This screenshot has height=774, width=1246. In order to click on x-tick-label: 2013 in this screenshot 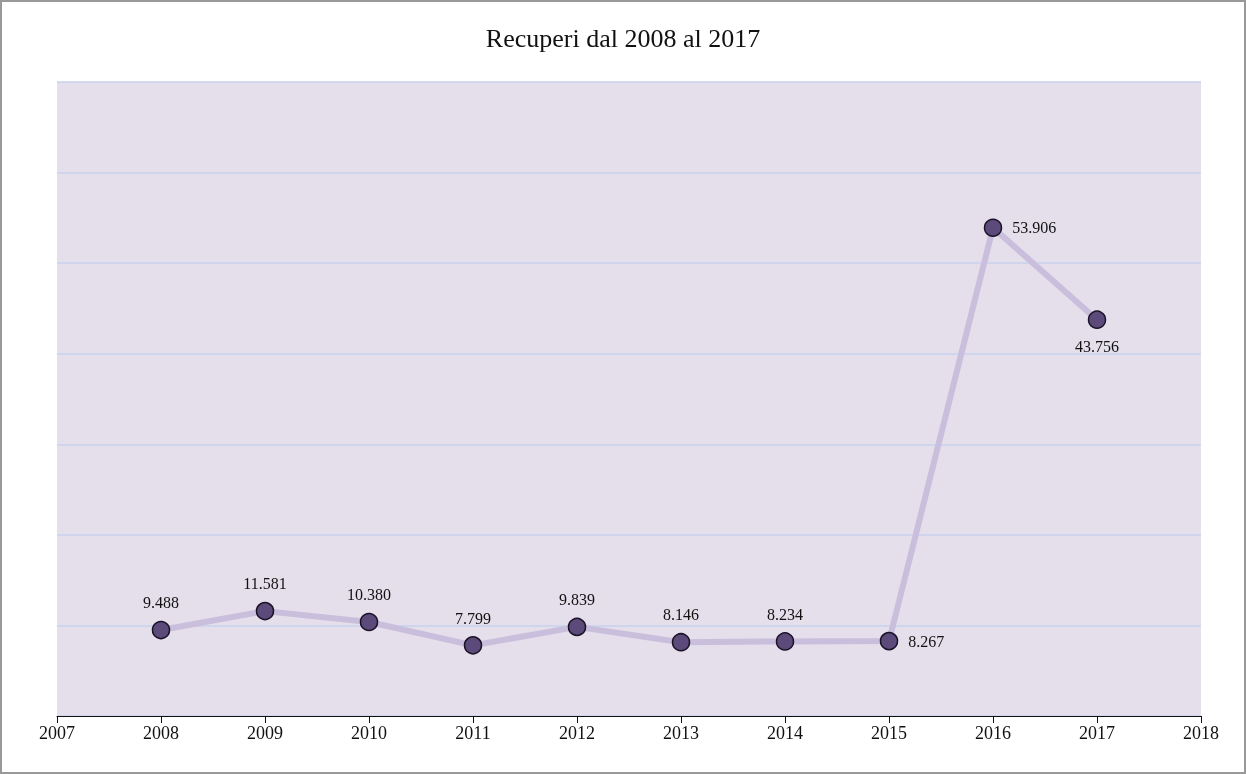, I will do `click(681, 733)`.